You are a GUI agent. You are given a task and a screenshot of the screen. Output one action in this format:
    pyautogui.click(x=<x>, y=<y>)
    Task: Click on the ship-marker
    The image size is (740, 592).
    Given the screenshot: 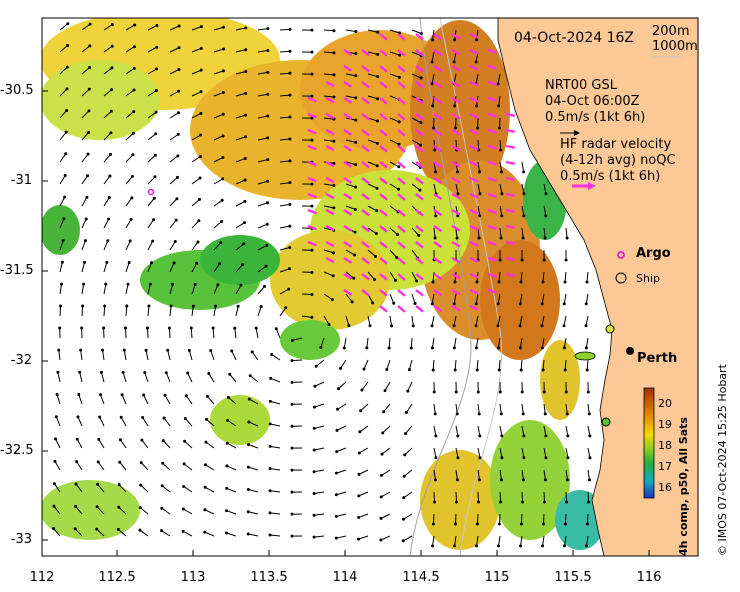 What is the action you would take?
    pyautogui.click(x=606, y=422)
    